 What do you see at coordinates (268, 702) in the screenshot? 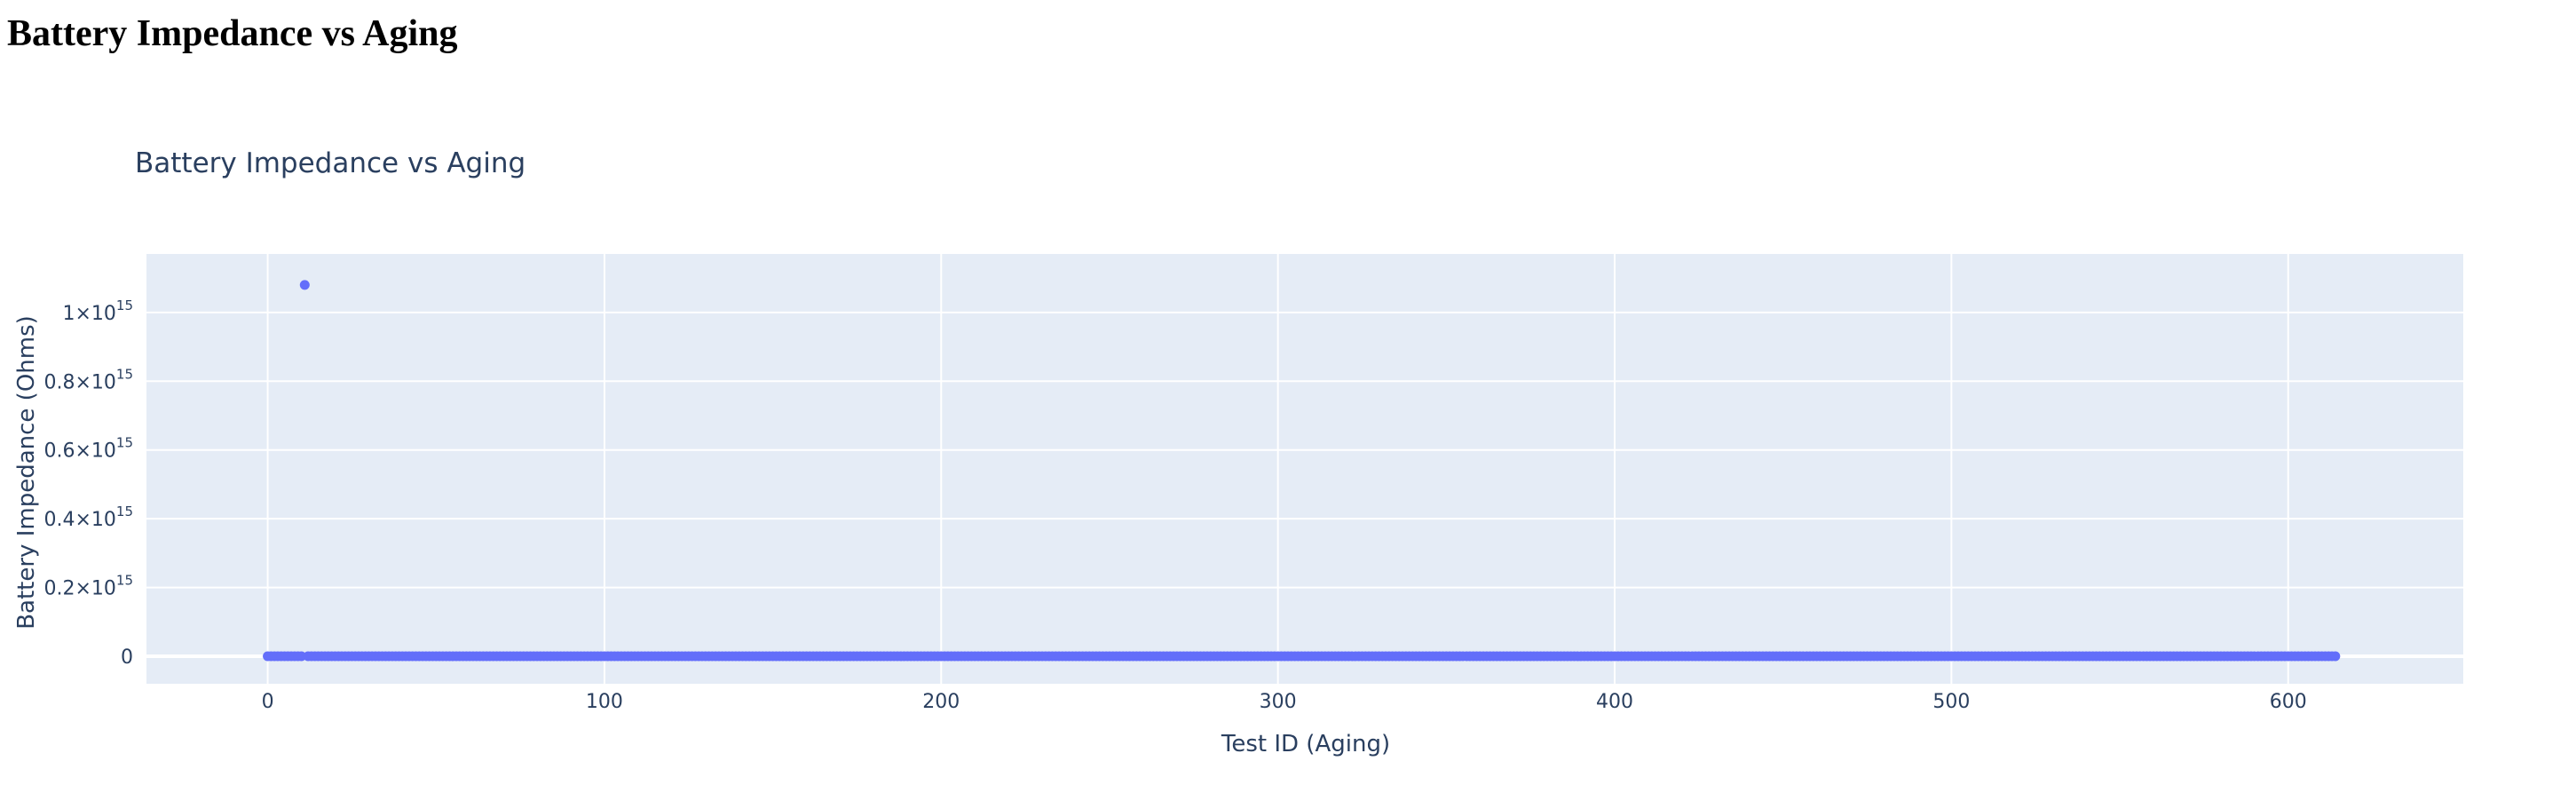
I see `x-tick-label: 0` at bounding box center [268, 702].